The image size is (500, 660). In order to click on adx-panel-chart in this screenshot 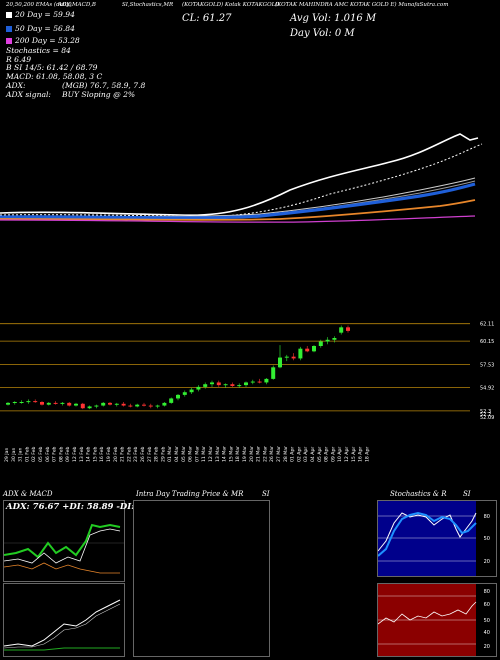, I will do `click(64, 548)`.